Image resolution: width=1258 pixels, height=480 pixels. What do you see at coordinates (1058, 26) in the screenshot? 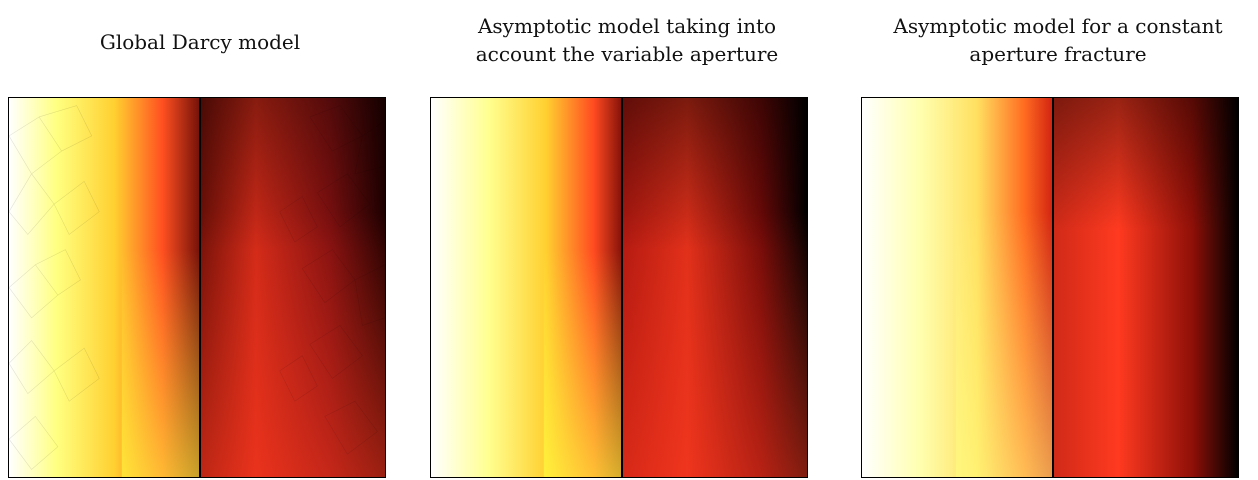
I see `panel-title-line: Asymptotic model for a constant` at bounding box center [1058, 26].